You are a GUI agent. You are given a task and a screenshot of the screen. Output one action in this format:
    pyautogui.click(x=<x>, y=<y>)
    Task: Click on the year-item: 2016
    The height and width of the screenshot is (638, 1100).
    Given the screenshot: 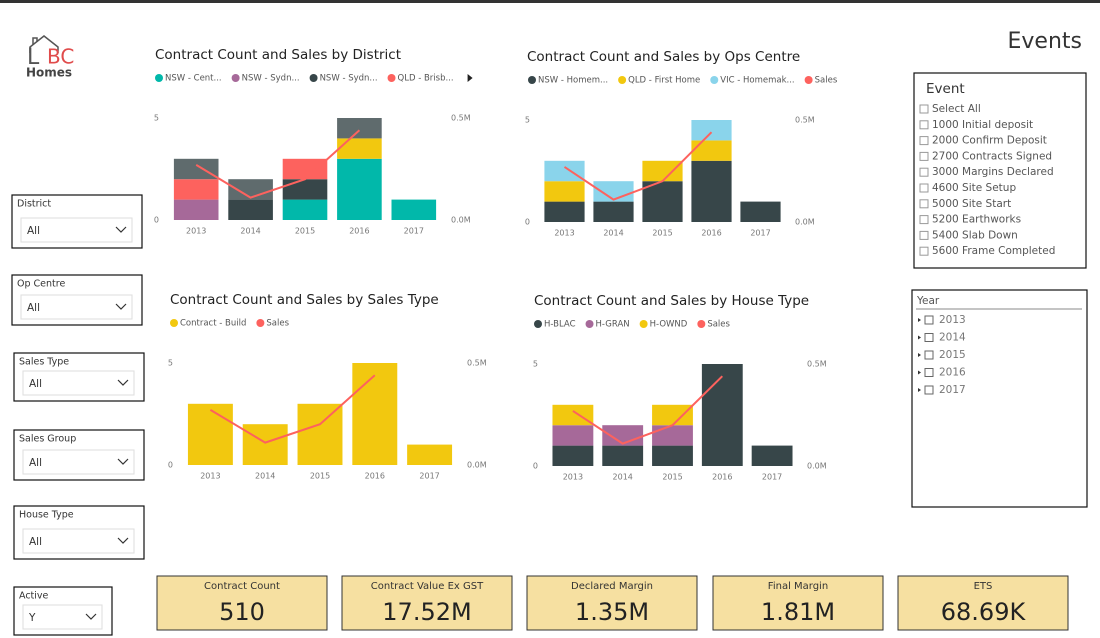 What is the action you would take?
    pyautogui.click(x=952, y=373)
    